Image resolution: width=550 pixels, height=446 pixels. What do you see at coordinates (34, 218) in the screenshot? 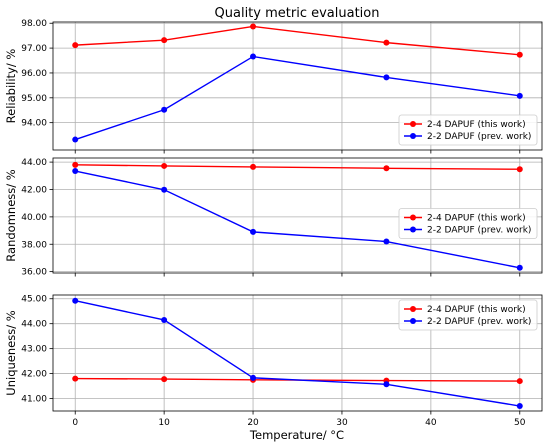
I see `y-tick-label: 40.00` at bounding box center [34, 218].